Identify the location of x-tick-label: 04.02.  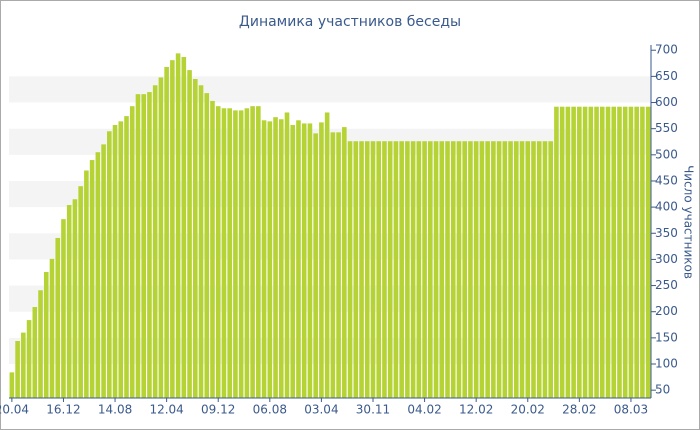
(424, 410).